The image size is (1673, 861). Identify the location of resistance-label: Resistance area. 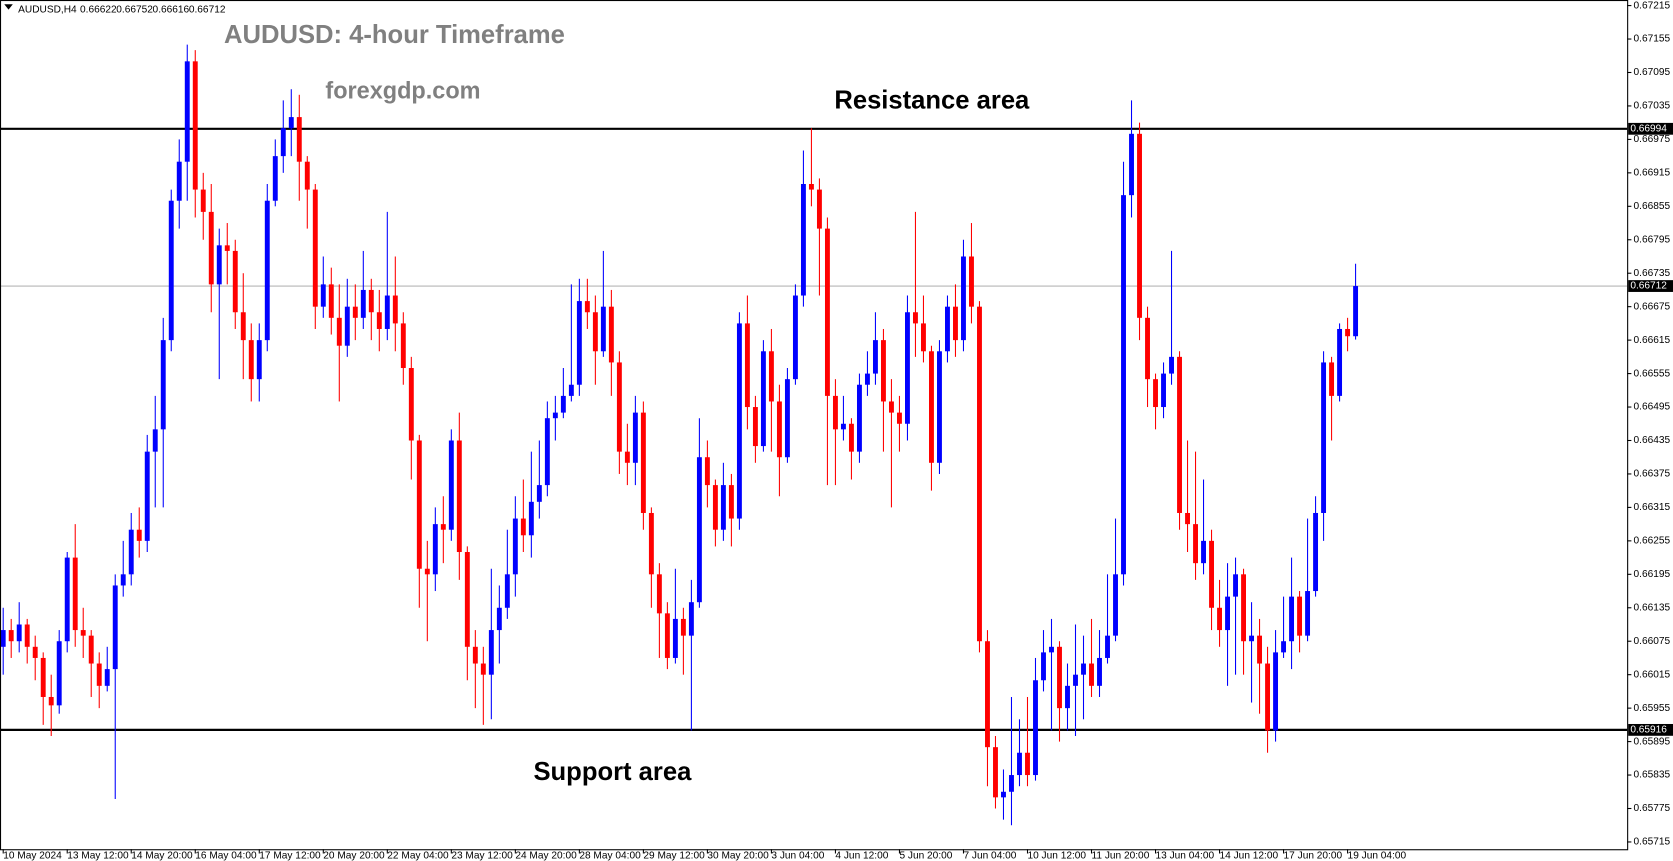
(932, 101).